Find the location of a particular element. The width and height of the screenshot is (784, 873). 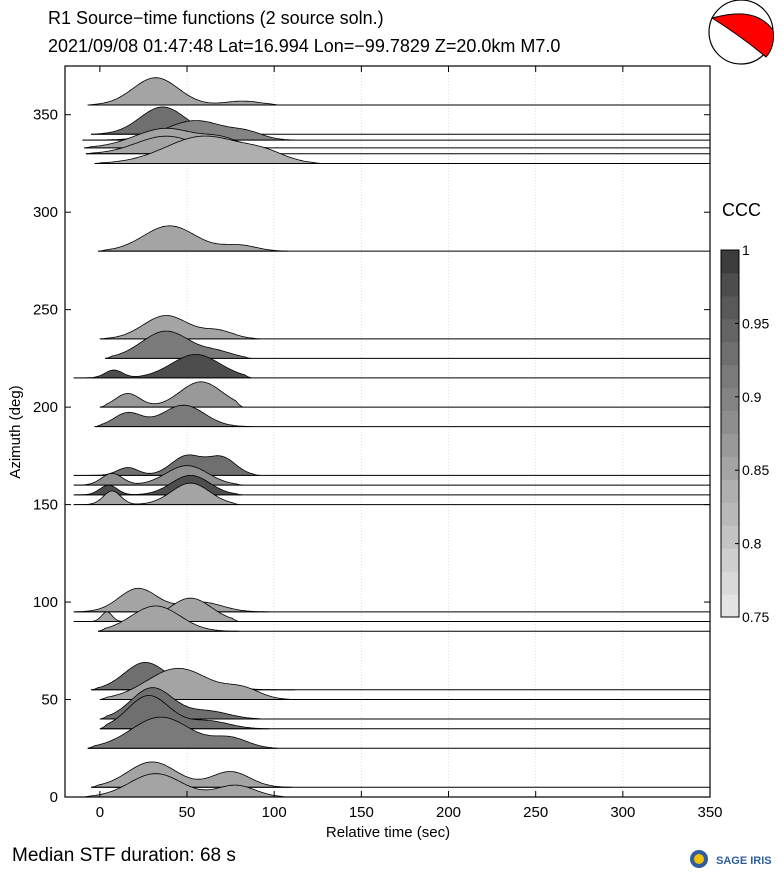

y-tick-label: 150 is located at coordinates (45, 505).